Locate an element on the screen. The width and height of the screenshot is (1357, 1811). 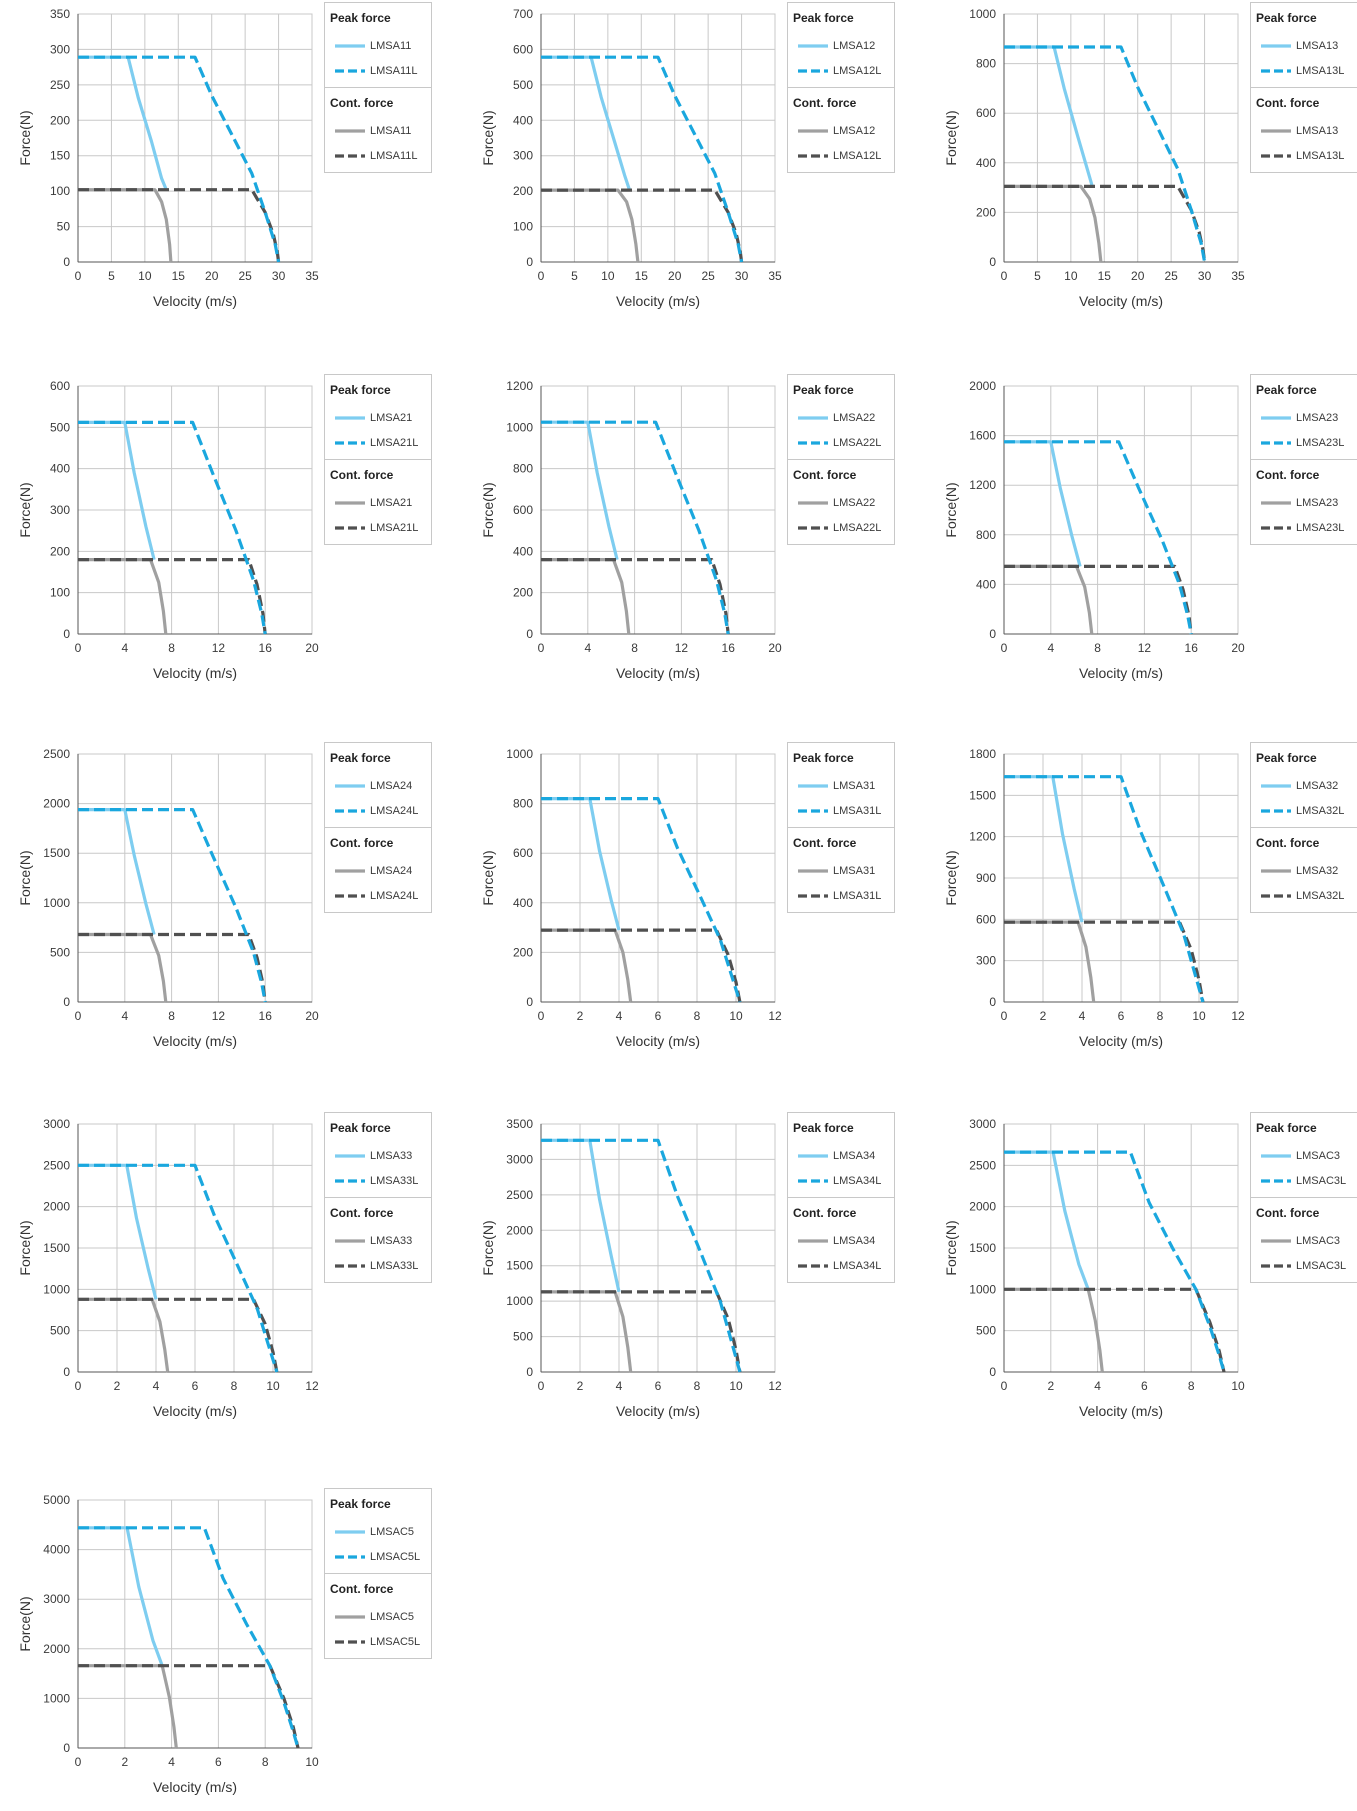
legend-label: LMSA12 is located at coordinates (854, 45).